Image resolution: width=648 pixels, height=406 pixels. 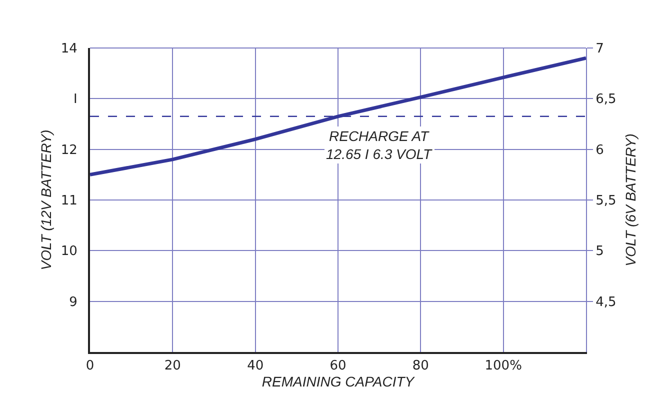 I want to click on x-tick-label: 20, so click(x=172, y=366).